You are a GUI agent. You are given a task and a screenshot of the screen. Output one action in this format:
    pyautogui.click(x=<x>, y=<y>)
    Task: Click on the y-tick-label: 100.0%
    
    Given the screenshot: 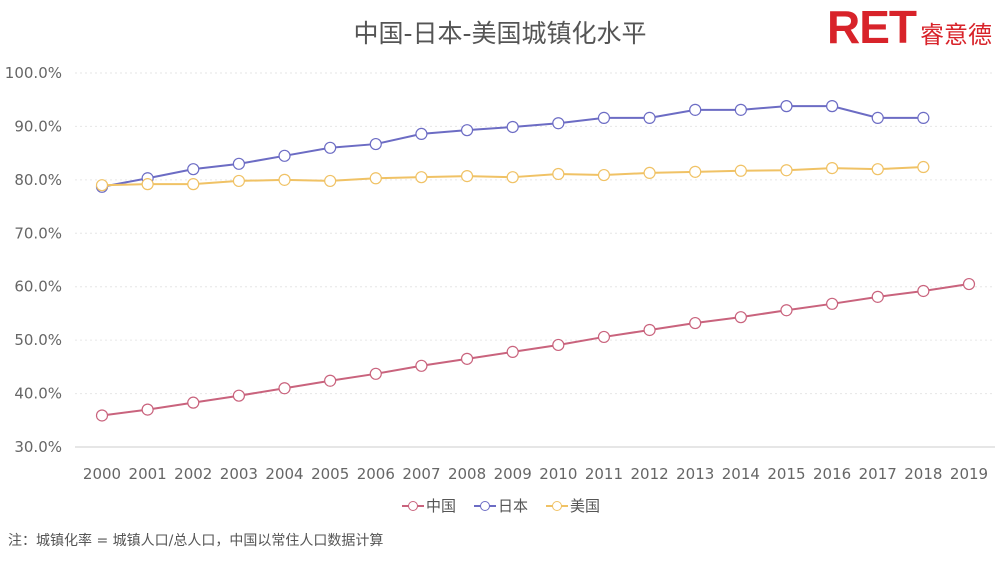 What is the action you would take?
    pyautogui.click(x=33, y=73)
    